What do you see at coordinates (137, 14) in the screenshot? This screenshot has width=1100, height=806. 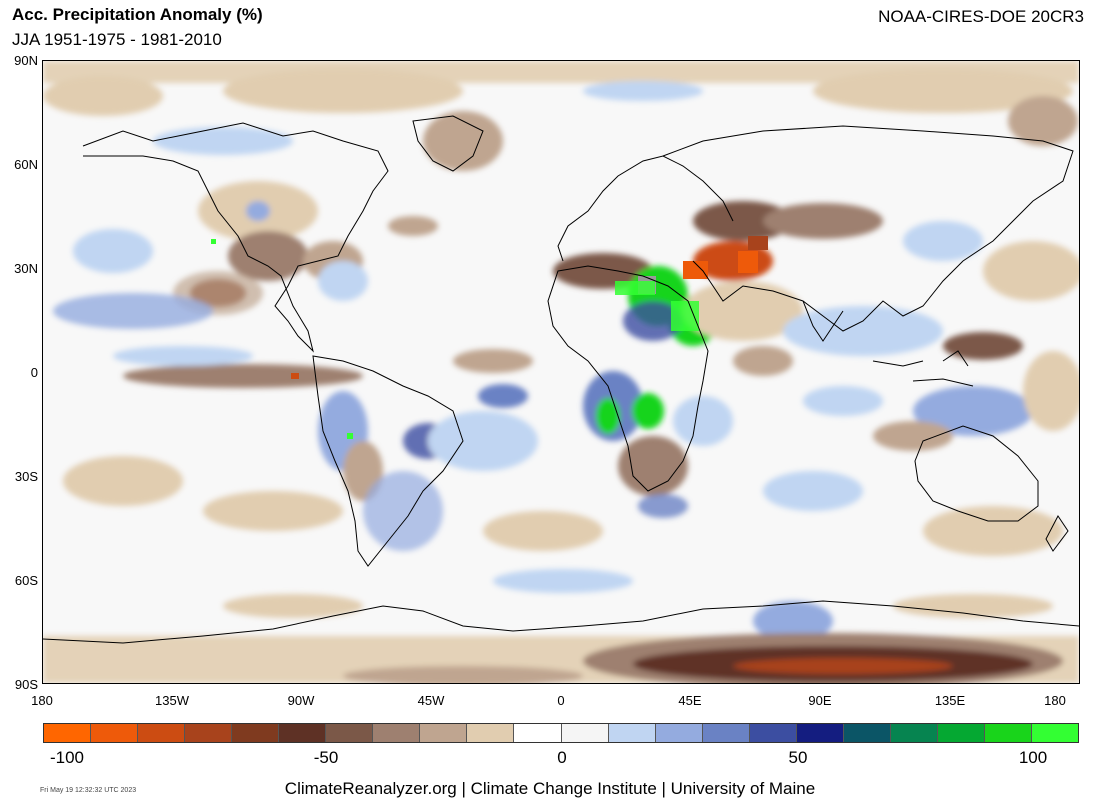 I see `map-title: Acc. Precipitation Anomaly (%)` at bounding box center [137, 14].